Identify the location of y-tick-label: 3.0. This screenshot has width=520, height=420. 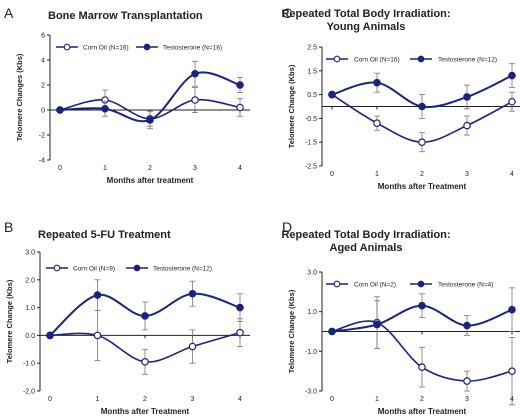
(30, 253).